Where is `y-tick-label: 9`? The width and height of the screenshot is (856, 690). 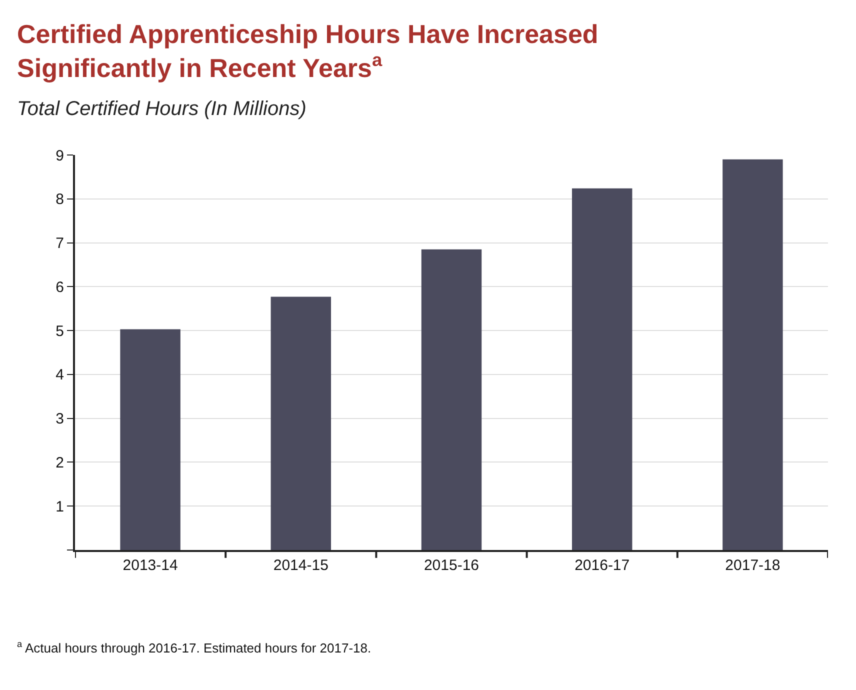
y-tick-label: 9 is located at coordinates (60, 155).